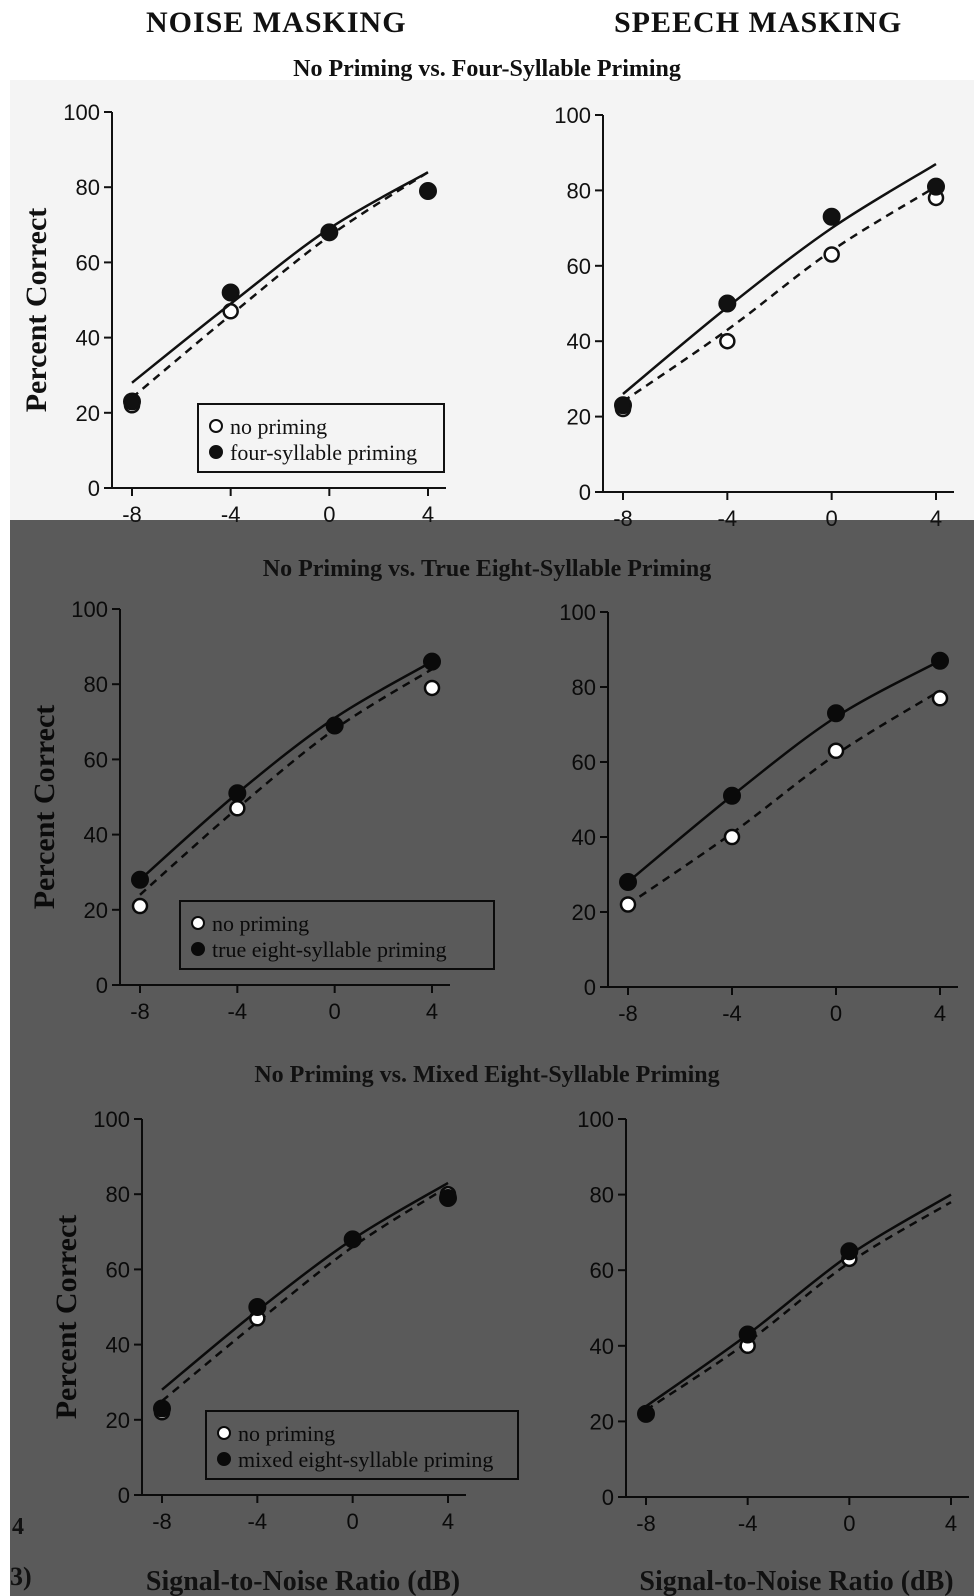  What do you see at coordinates (602, 1195) in the screenshot?
I see `r3c2-y-tick-label: 80` at bounding box center [602, 1195].